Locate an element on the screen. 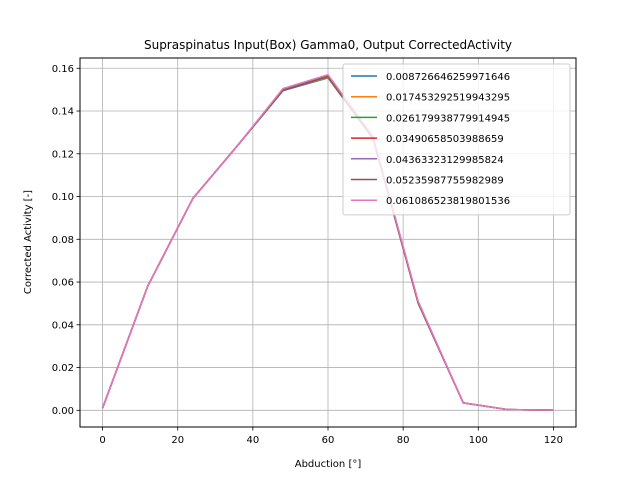  x-tick-label: 120 is located at coordinates (553, 440).